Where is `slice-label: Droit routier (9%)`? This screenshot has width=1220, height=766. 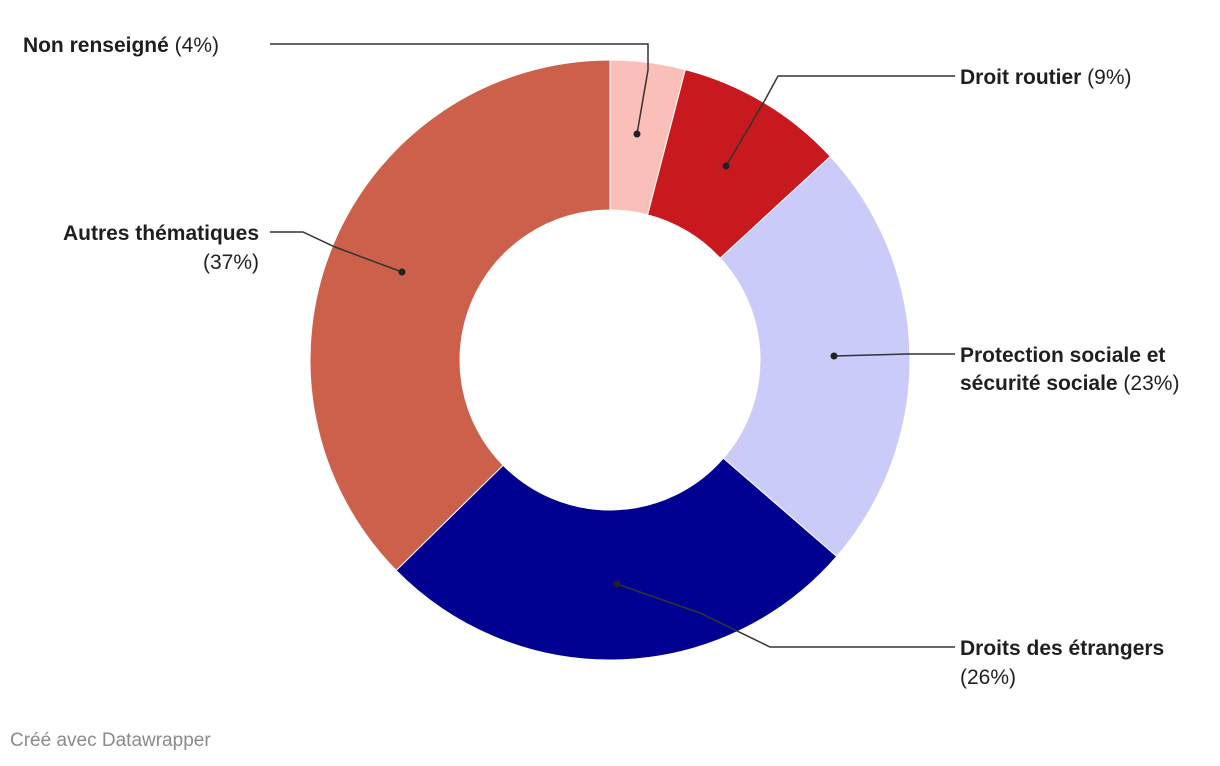 slice-label: Droit routier (9%) is located at coordinates (1046, 77).